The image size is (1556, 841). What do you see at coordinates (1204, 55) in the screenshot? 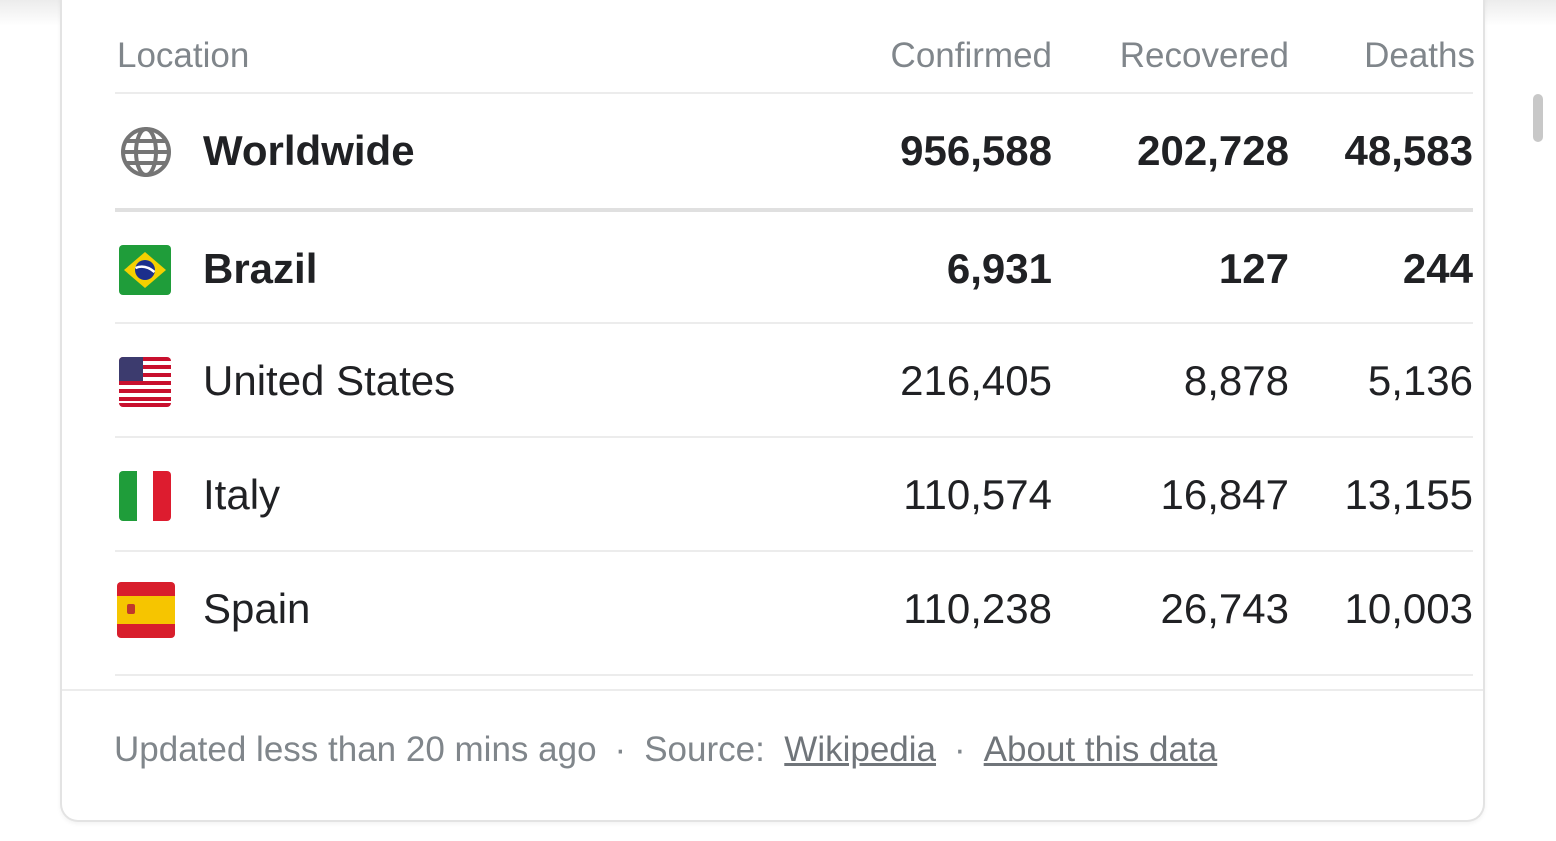
I see `header-recovered: Recovered` at bounding box center [1204, 55].